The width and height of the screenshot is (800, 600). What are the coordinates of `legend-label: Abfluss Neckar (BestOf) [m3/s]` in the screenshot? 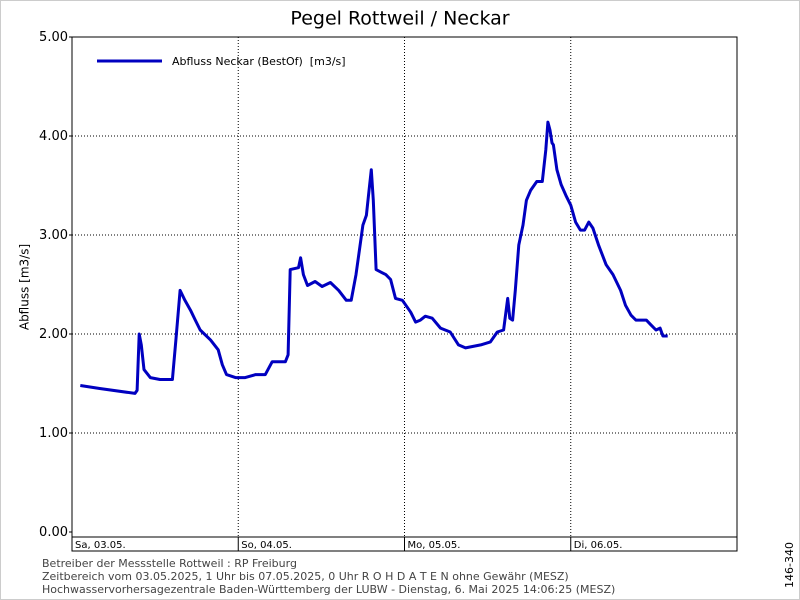 It's located at (259, 61).